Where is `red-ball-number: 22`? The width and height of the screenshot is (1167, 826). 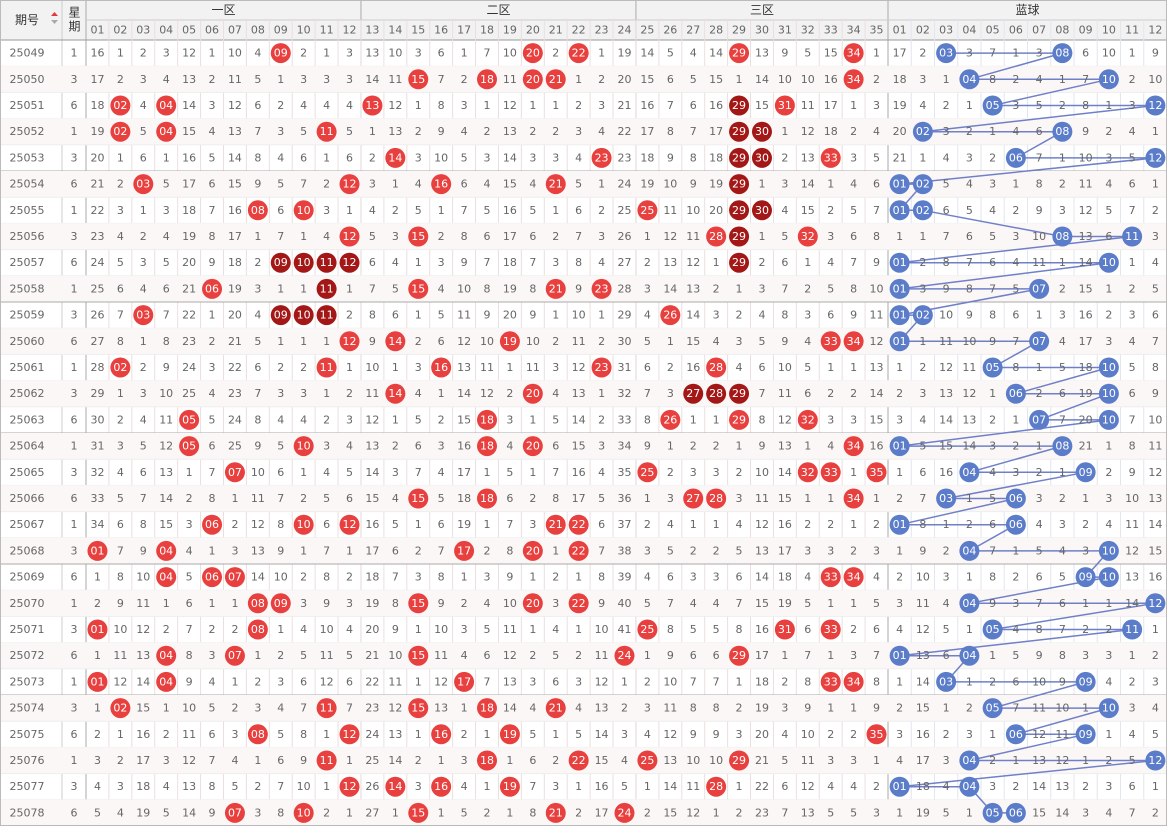 red-ball-number: 22 is located at coordinates (579, 603).